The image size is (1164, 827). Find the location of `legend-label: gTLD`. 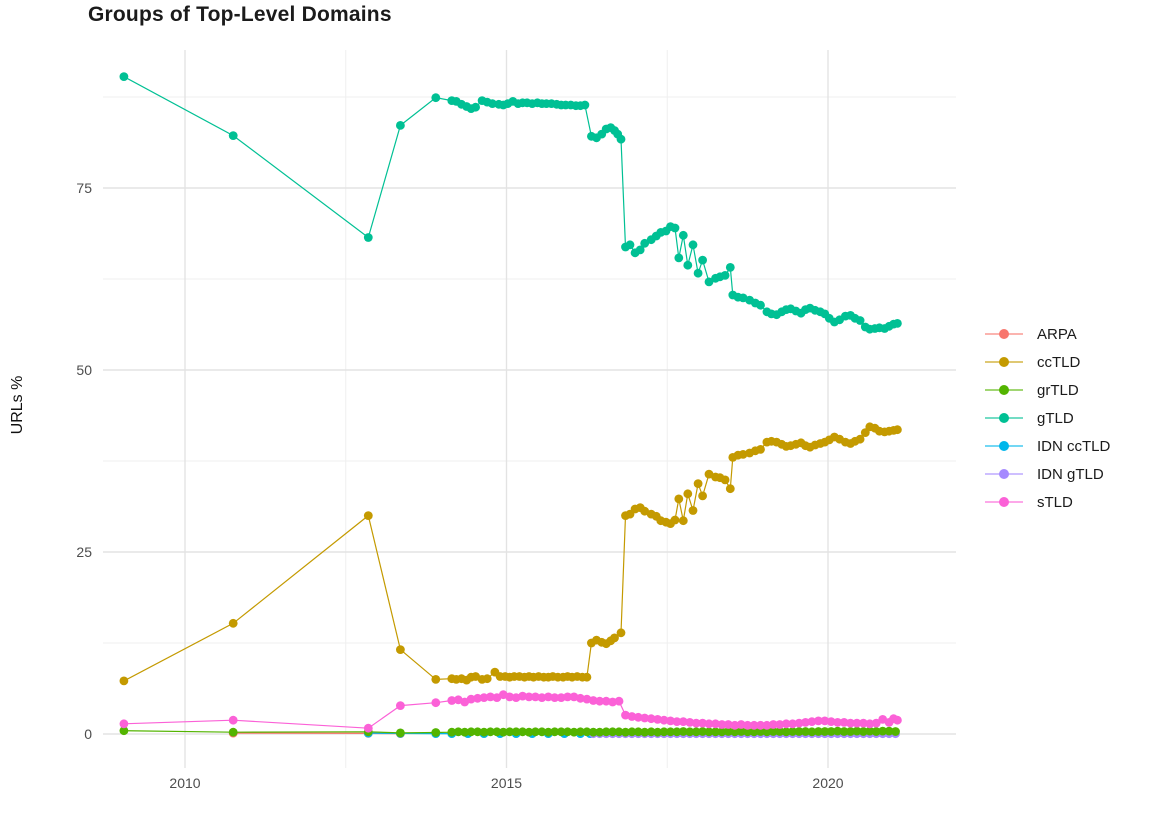

legend-label: gTLD is located at coordinates (1055, 418).